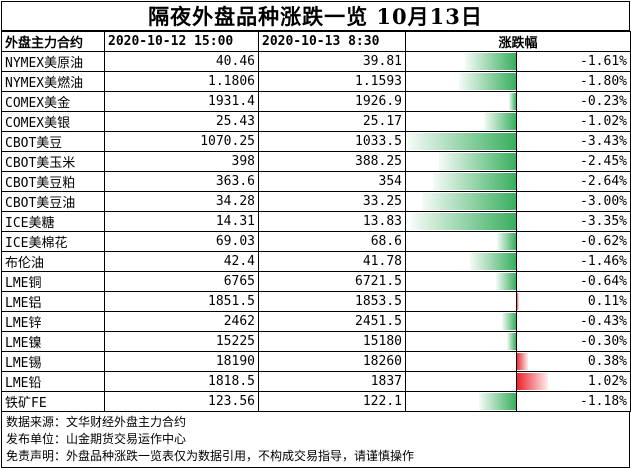  Describe the element at coordinates (181, 141) in the screenshot. I see `price-date1: 1070.25` at that location.